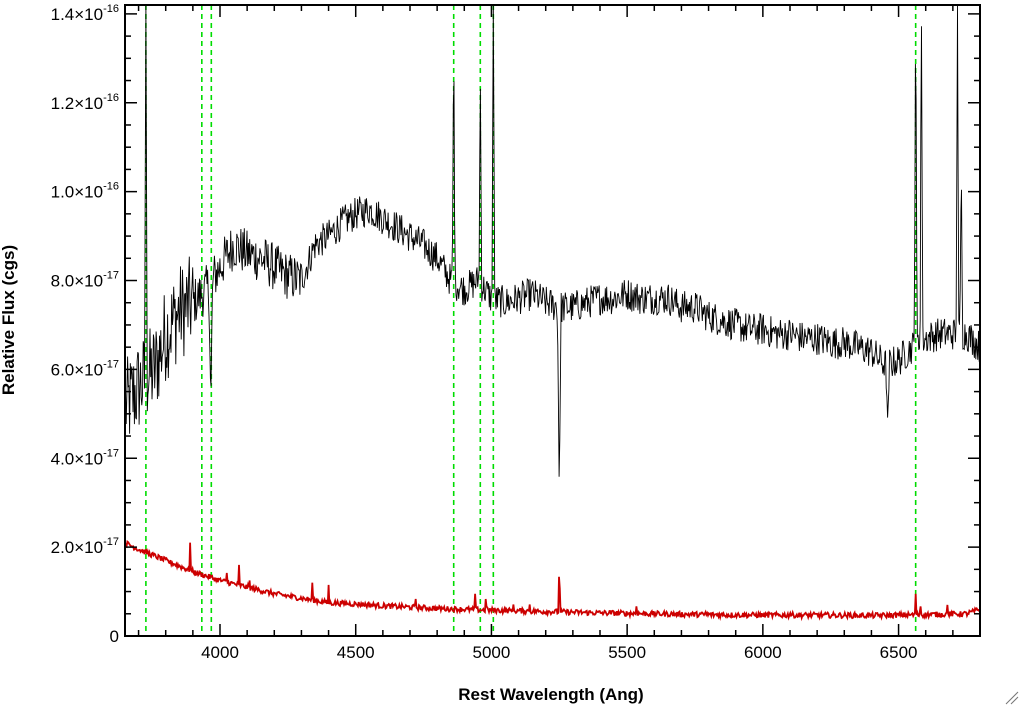 The image size is (1020, 706). What do you see at coordinates (550, 694) in the screenshot?
I see `x-axis-title: Rest Wavelength (Ang)` at bounding box center [550, 694].